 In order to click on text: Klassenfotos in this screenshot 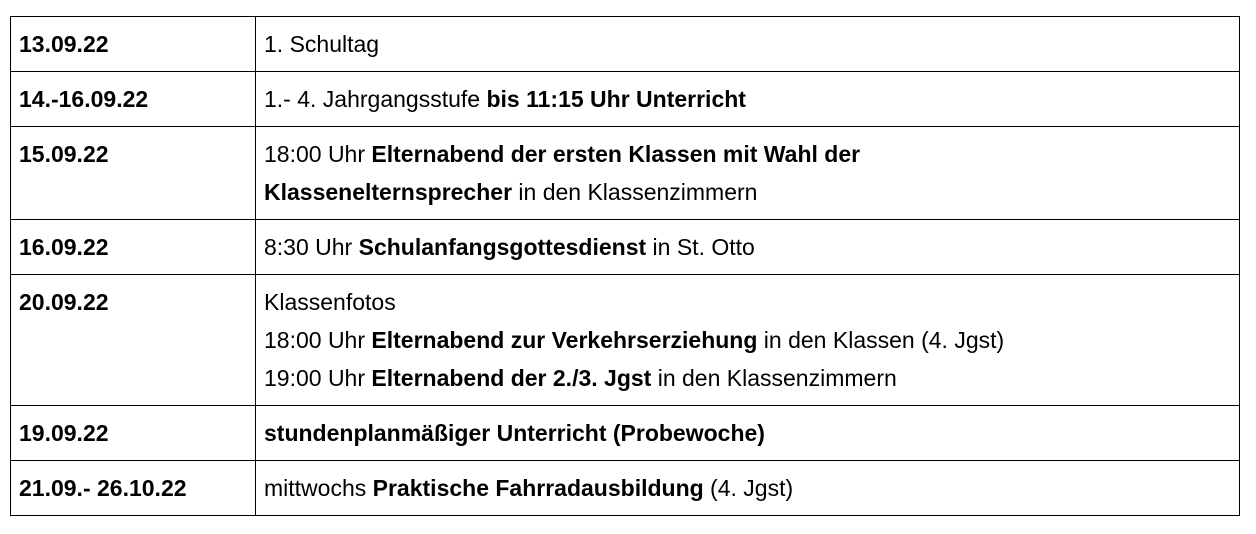, I will do `click(330, 302)`.